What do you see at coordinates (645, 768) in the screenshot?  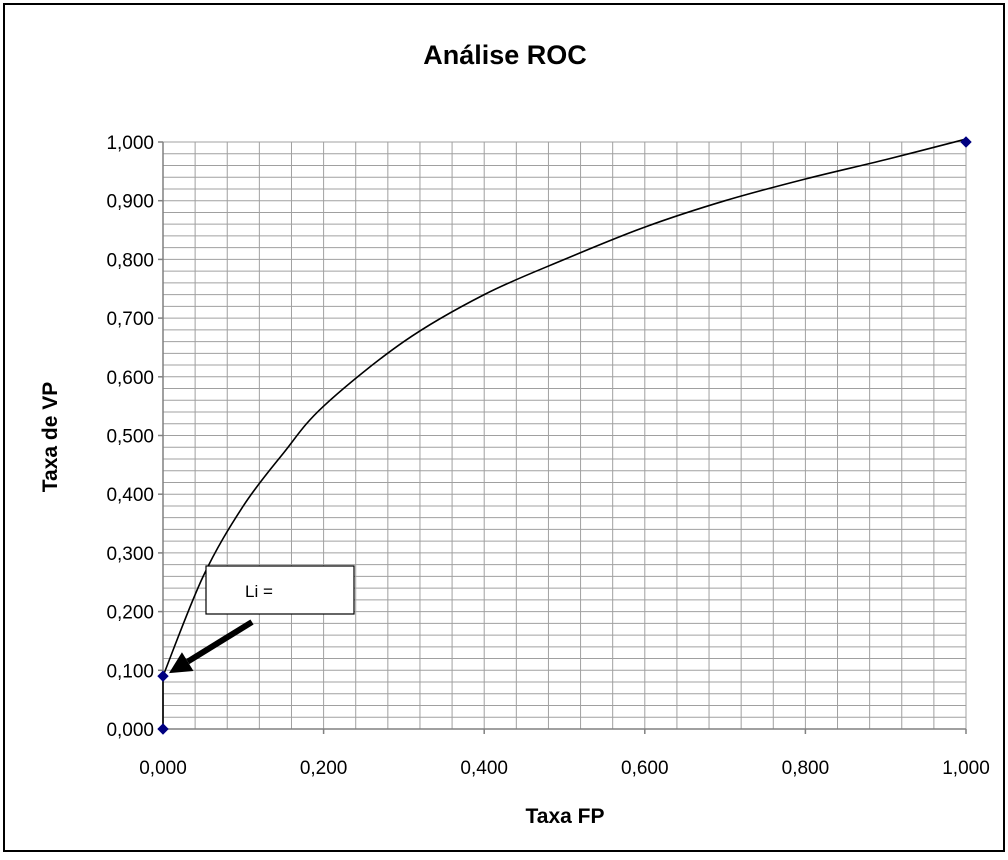 I see `x-tick-label: 0,600` at bounding box center [645, 768].